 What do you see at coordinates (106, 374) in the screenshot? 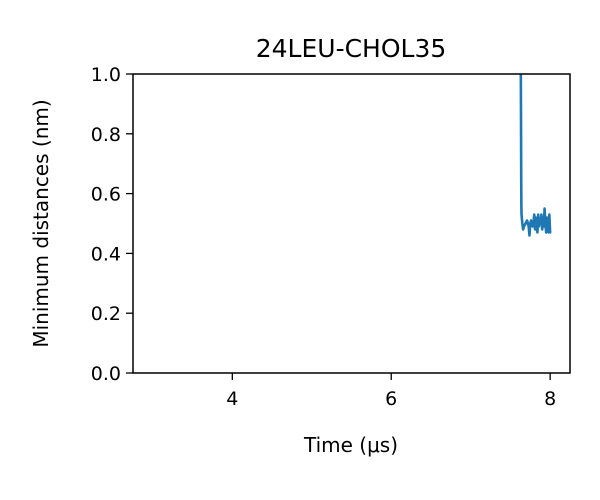
I see `y-tick-label: 0.0` at bounding box center [106, 374].